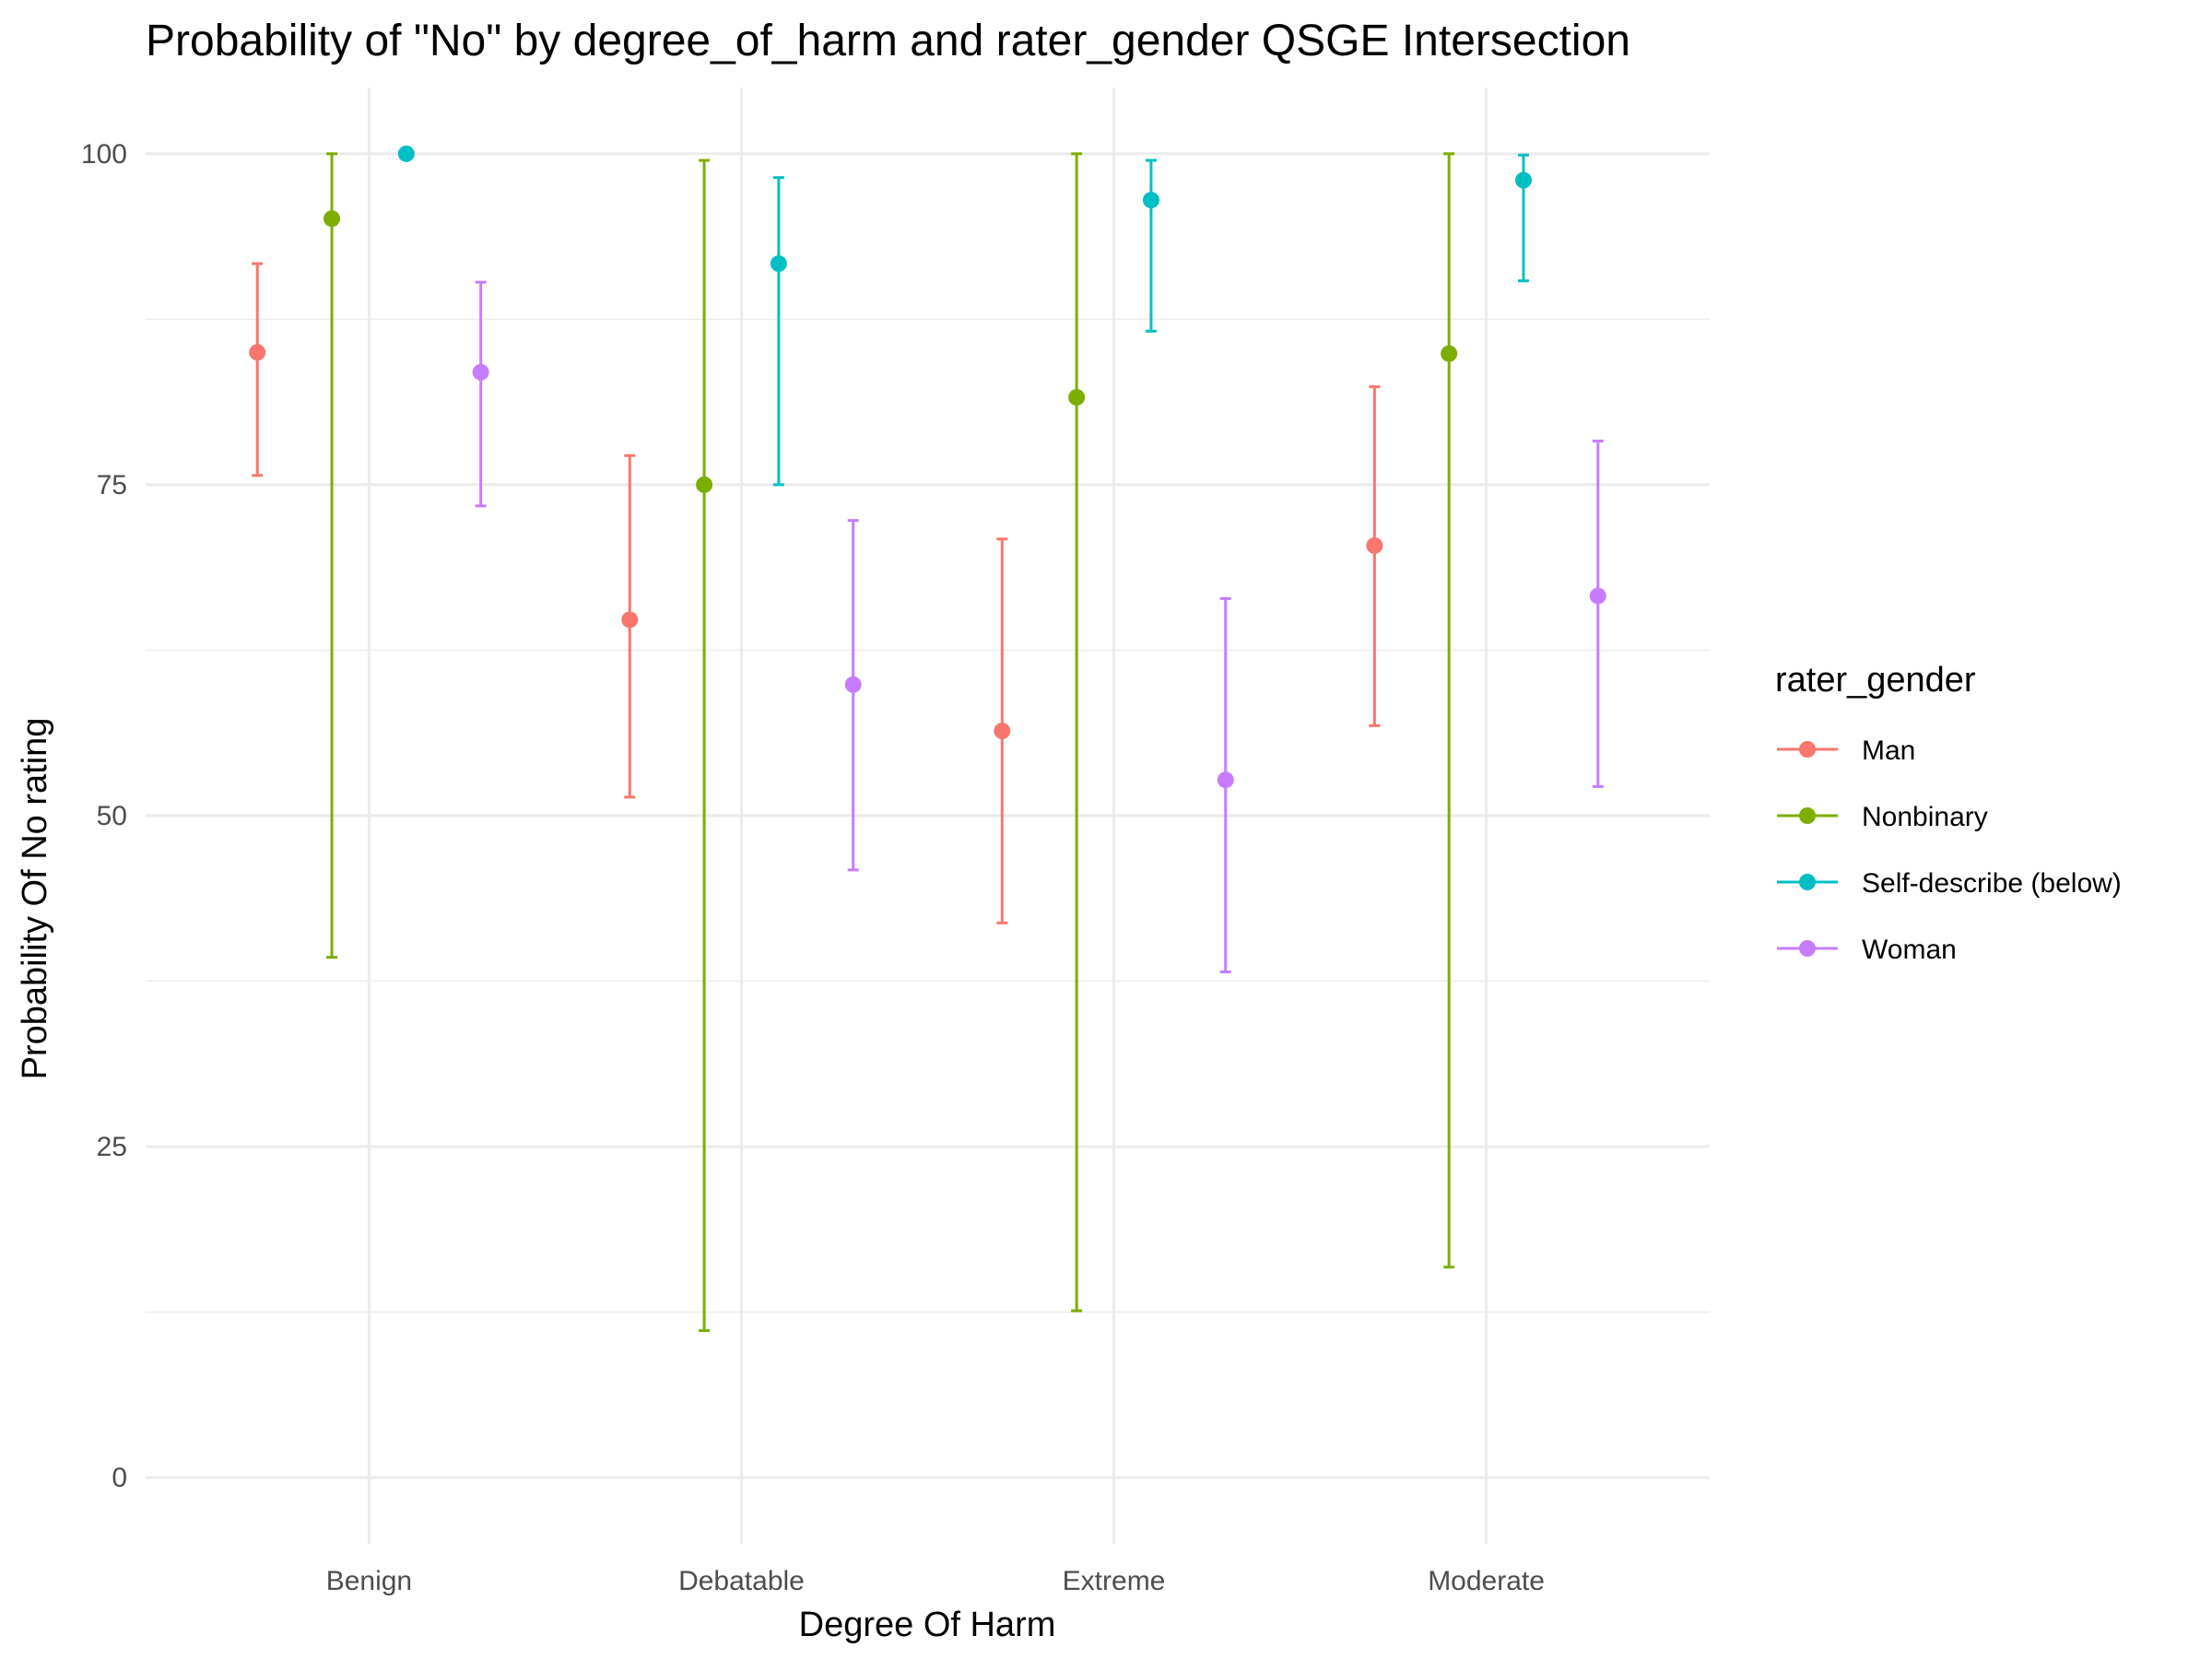  I want to click on legend-label: Nonbinary, so click(1925, 817).